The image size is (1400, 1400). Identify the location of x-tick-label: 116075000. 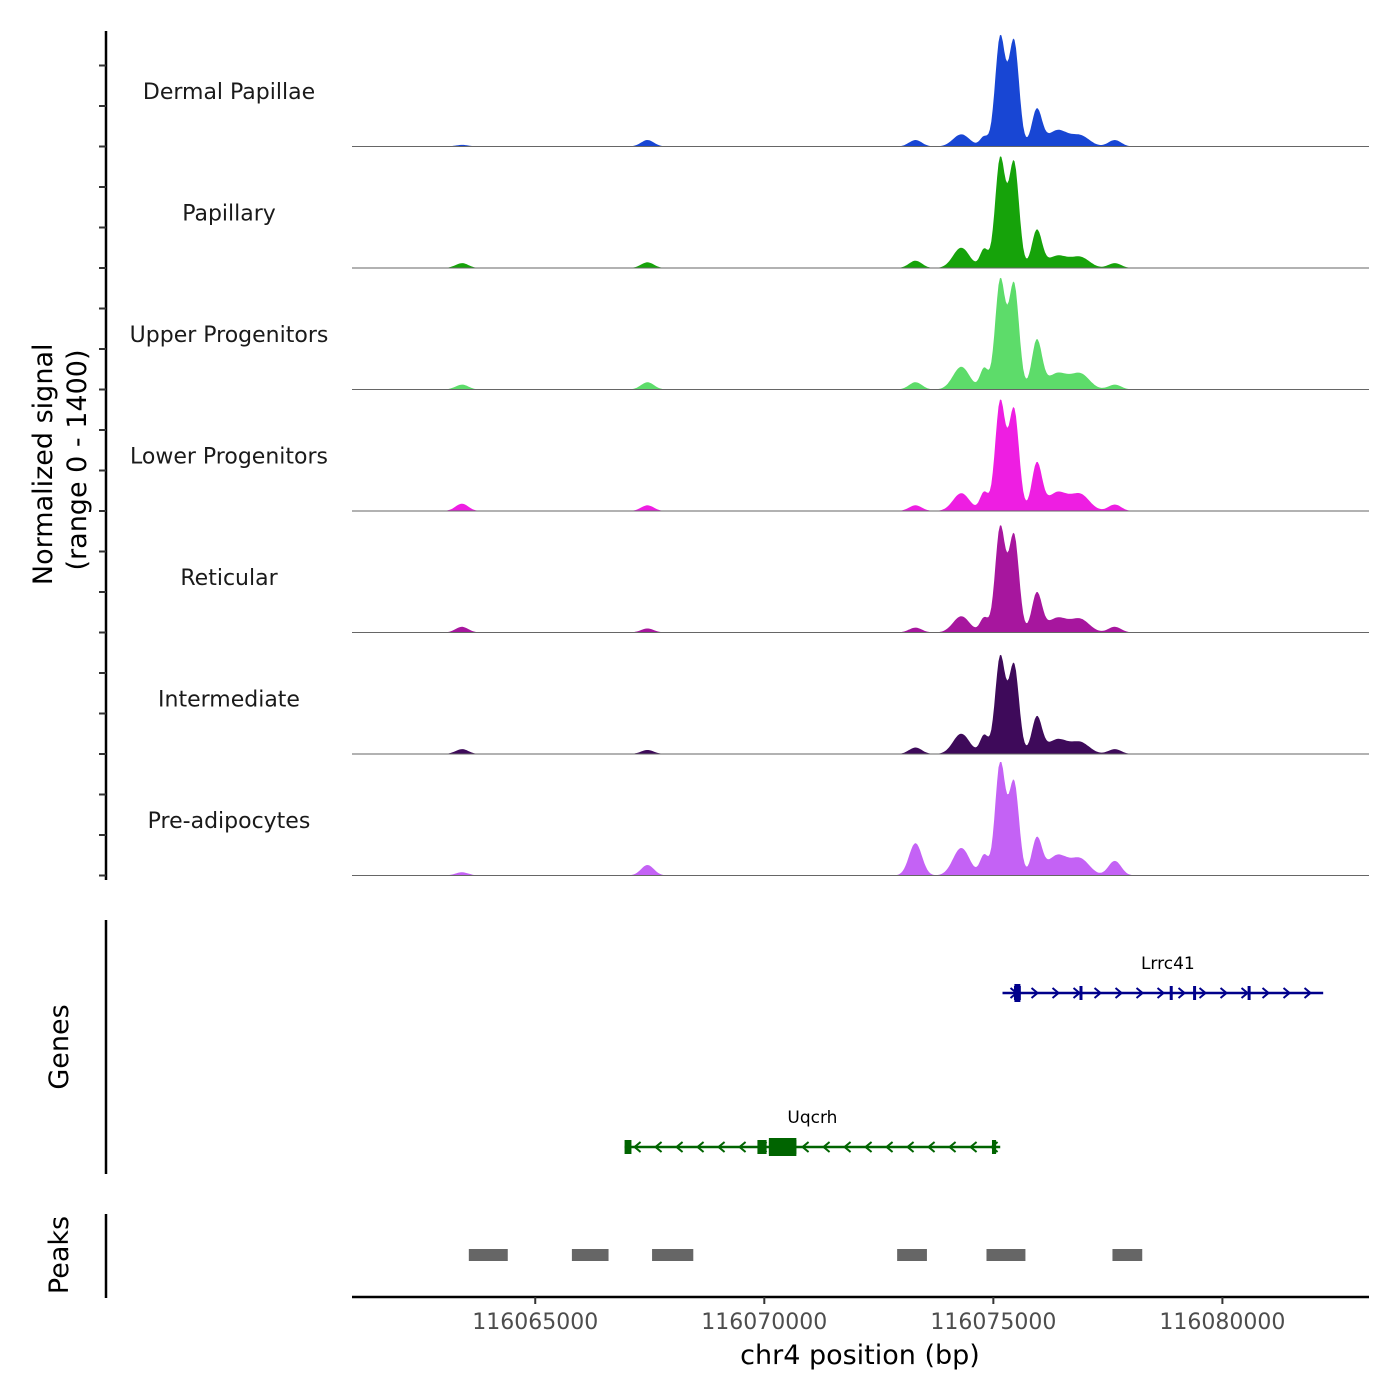
(993, 1322).